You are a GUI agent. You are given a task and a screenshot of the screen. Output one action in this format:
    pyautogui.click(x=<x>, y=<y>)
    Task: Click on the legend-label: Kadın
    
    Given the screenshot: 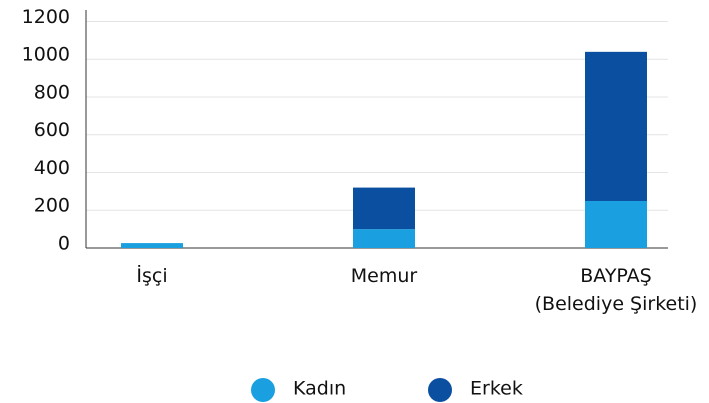 What is the action you would take?
    pyautogui.click(x=319, y=389)
    